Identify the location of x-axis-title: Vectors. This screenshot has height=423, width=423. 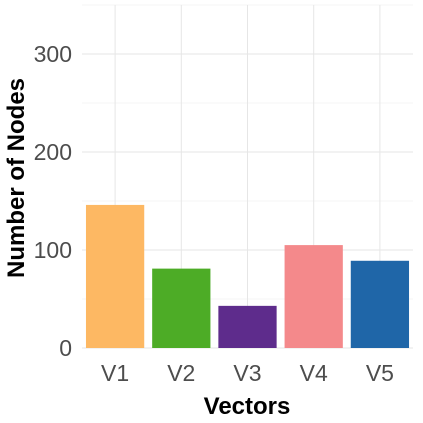
(247, 406).